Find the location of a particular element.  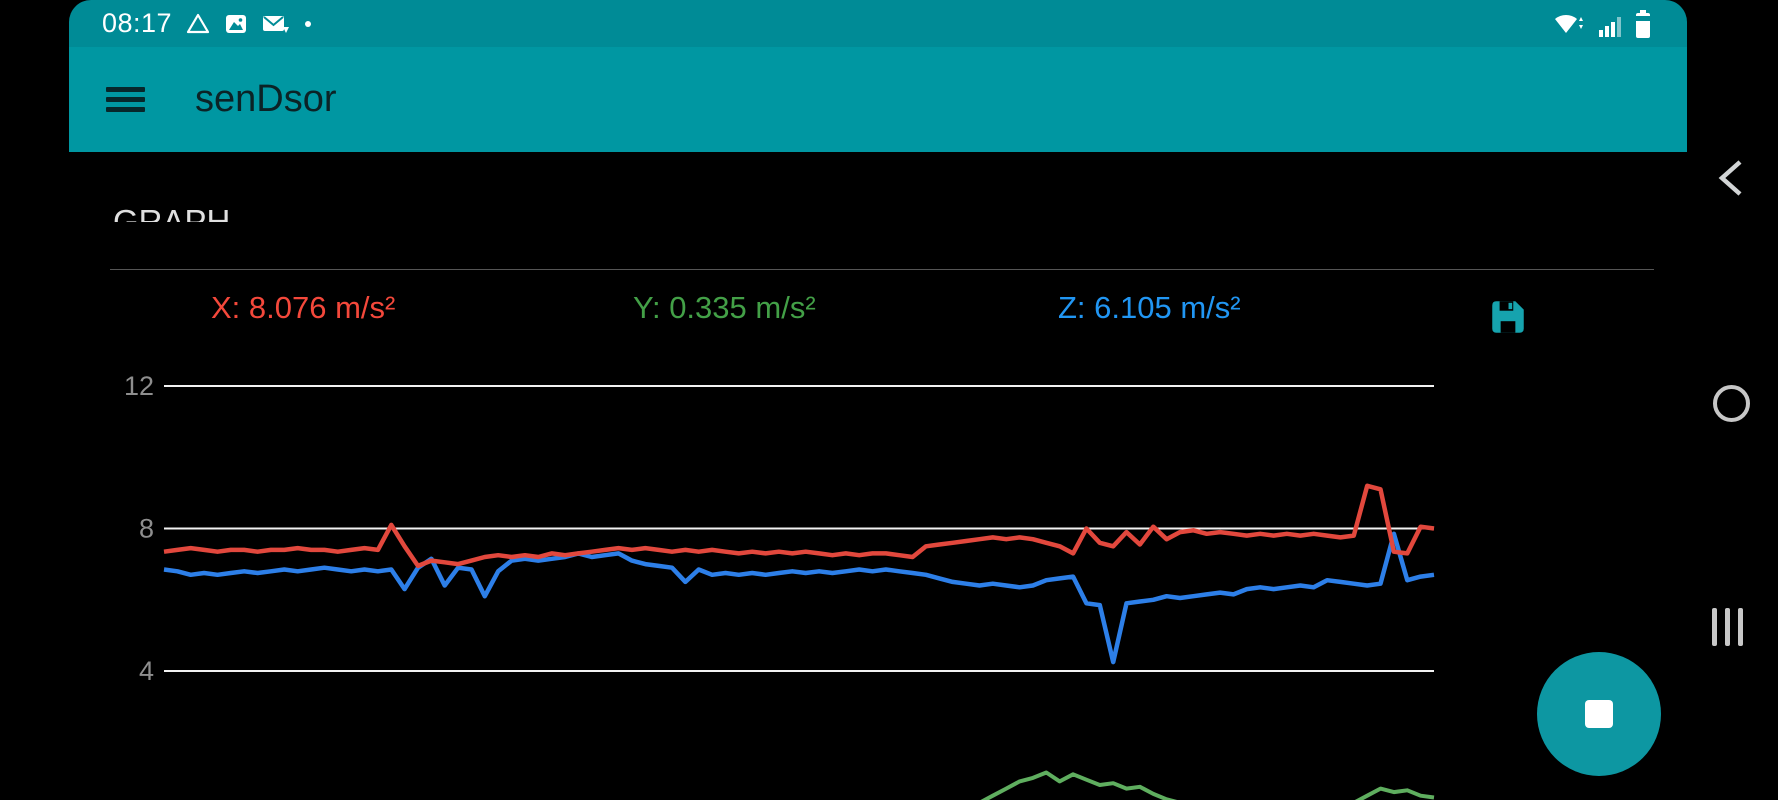

status-bar: 08:17 is located at coordinates (878, 23).